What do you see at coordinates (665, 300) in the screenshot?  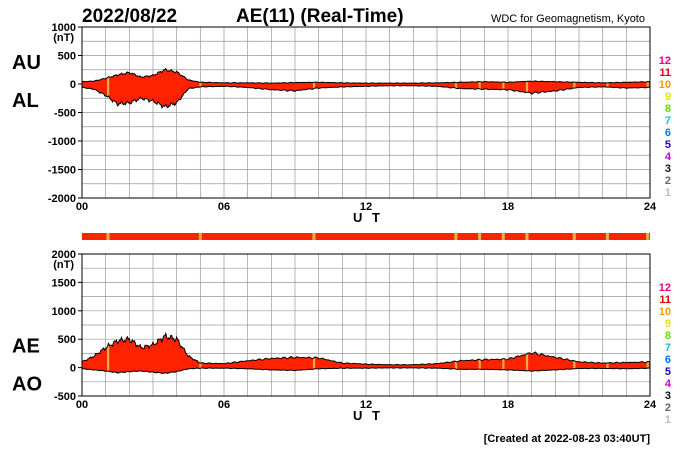 I see `legend-count-11: 11` at bounding box center [665, 300].